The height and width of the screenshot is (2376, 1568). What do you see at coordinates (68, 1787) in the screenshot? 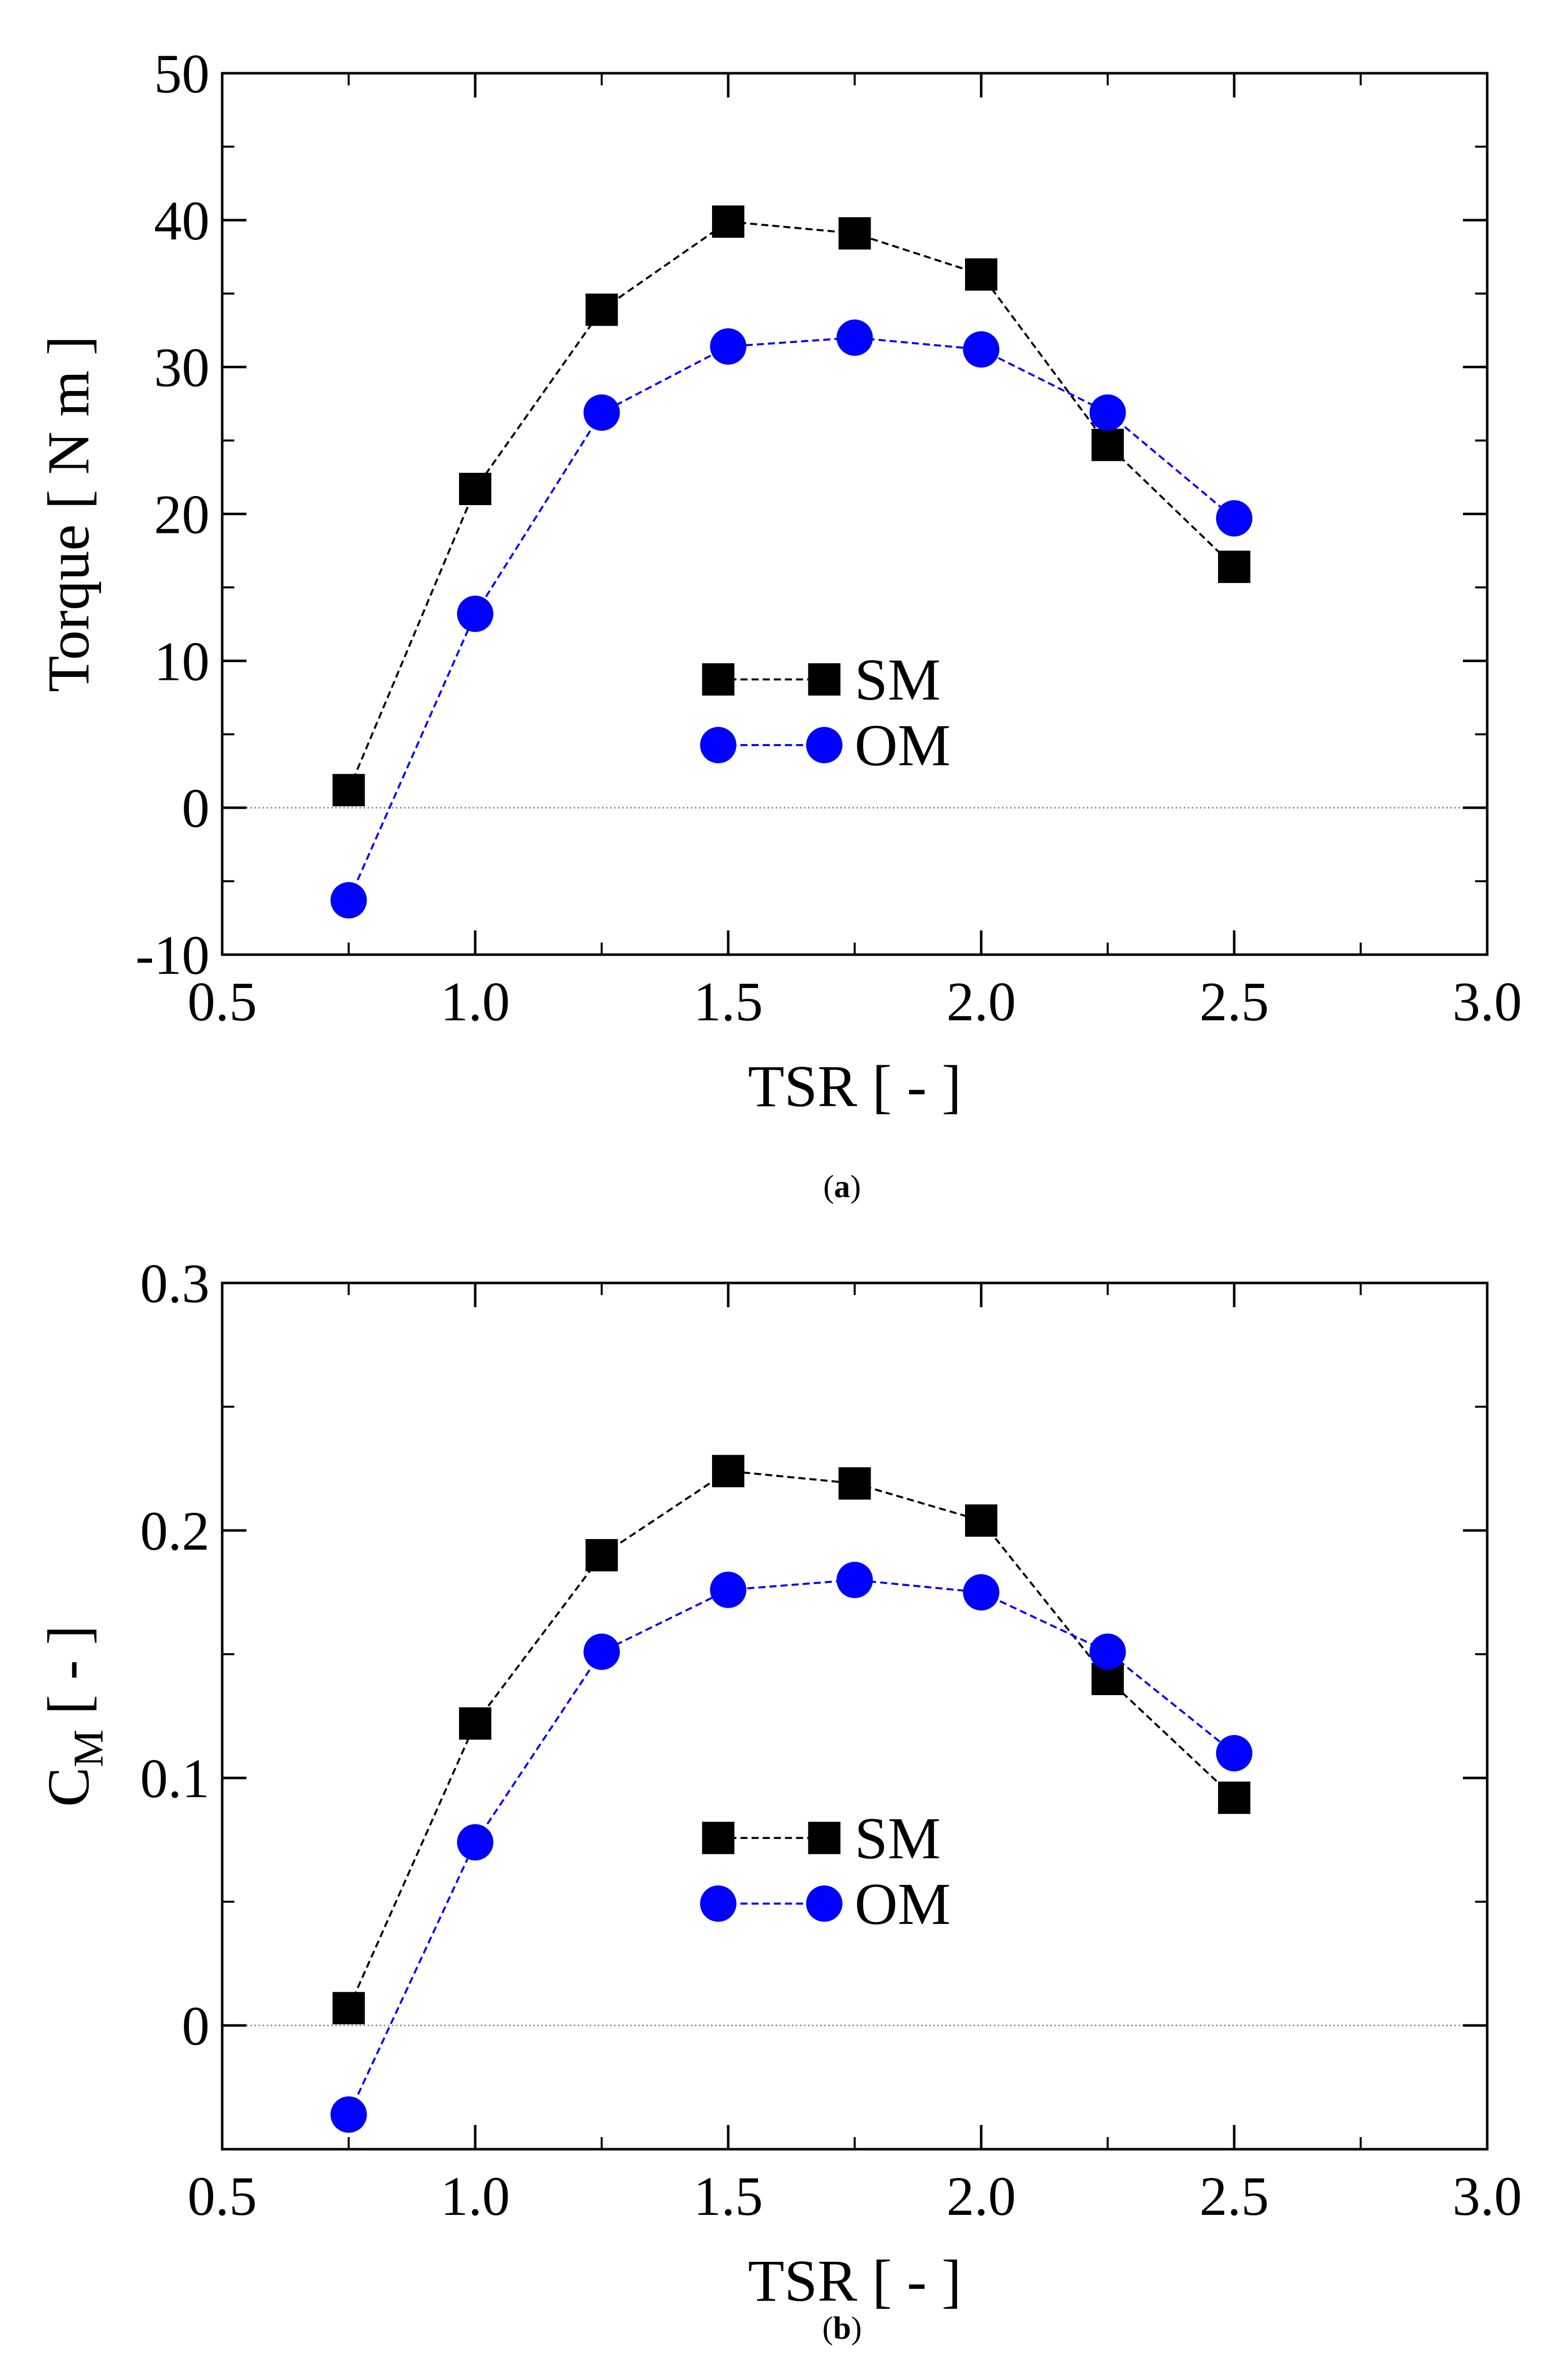
I see `panel-b-y-axis-title-main: C` at bounding box center [68, 1787].